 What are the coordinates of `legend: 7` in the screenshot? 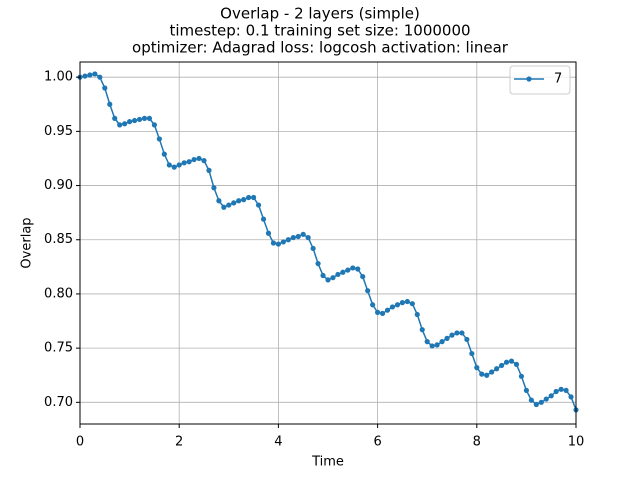 It's located at (540, 80).